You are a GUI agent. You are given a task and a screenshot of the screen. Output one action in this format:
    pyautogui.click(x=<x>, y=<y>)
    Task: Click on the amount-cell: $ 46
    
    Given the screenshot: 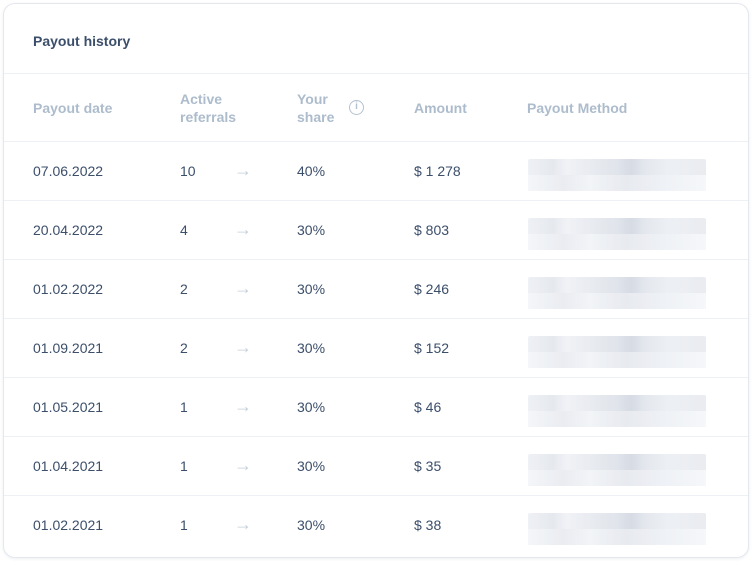 What is the action you would take?
    pyautogui.click(x=428, y=407)
    